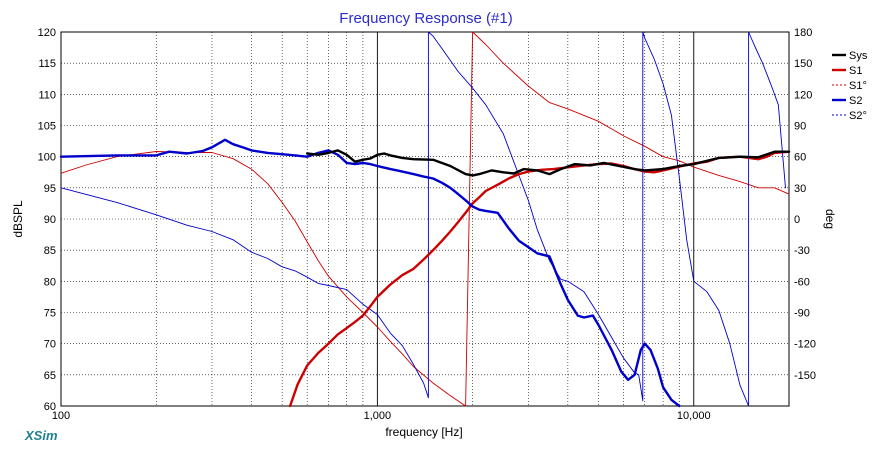  Describe the element at coordinates (378, 416) in the screenshot. I see `x-tick-label: 1,000` at that location.